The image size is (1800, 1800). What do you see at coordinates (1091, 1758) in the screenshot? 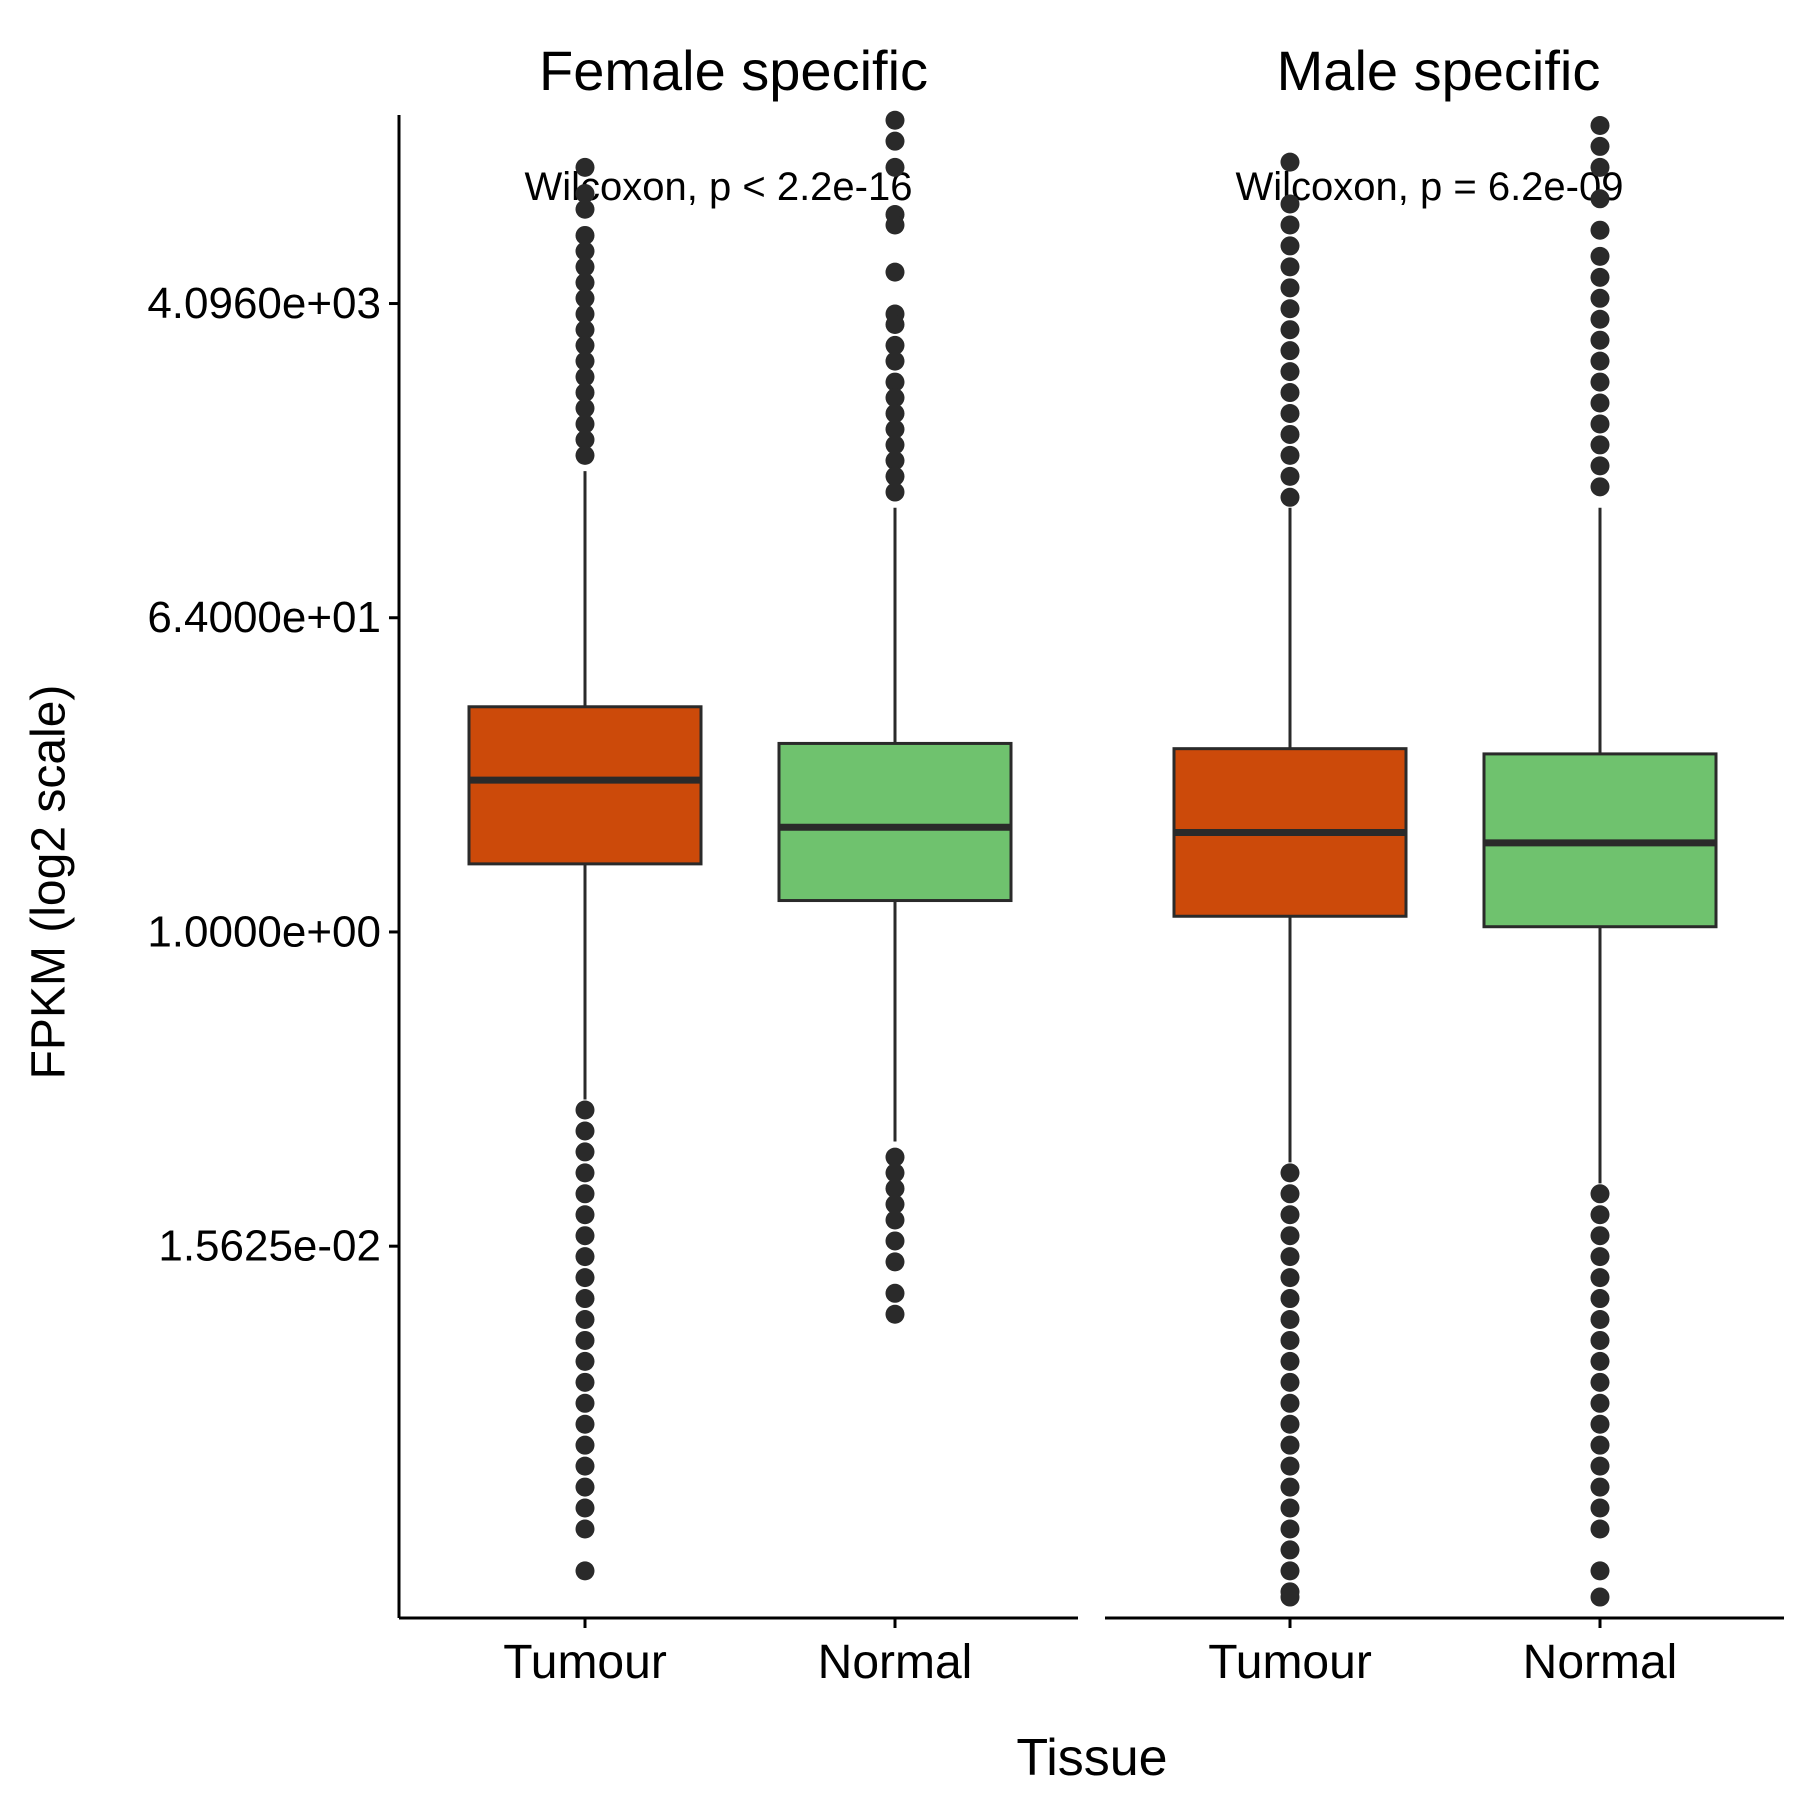
I see `x-axis-title: Tissue` at bounding box center [1091, 1758].